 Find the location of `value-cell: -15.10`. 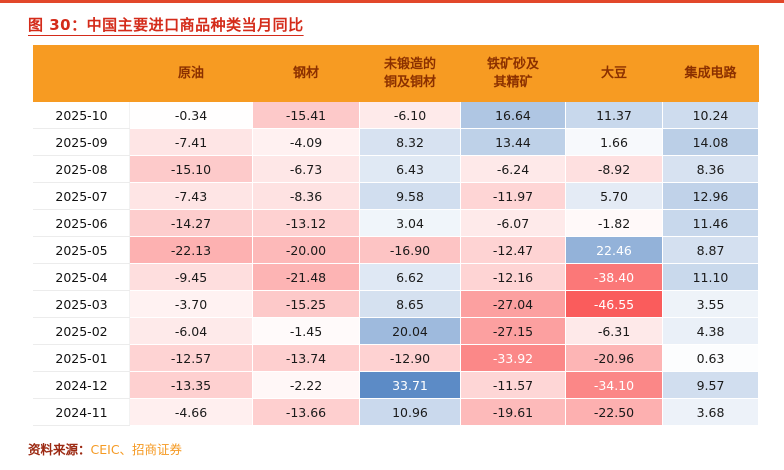

value-cell: -15.10 is located at coordinates (191, 169).